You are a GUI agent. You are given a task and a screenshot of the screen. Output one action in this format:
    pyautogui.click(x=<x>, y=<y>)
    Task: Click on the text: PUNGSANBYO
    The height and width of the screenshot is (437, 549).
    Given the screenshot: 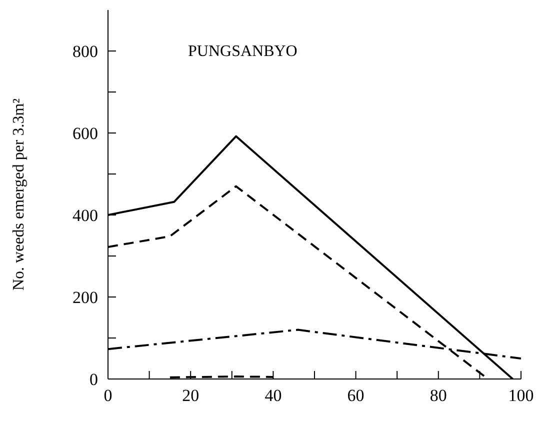 What is the action you would take?
    pyautogui.click(x=243, y=52)
    